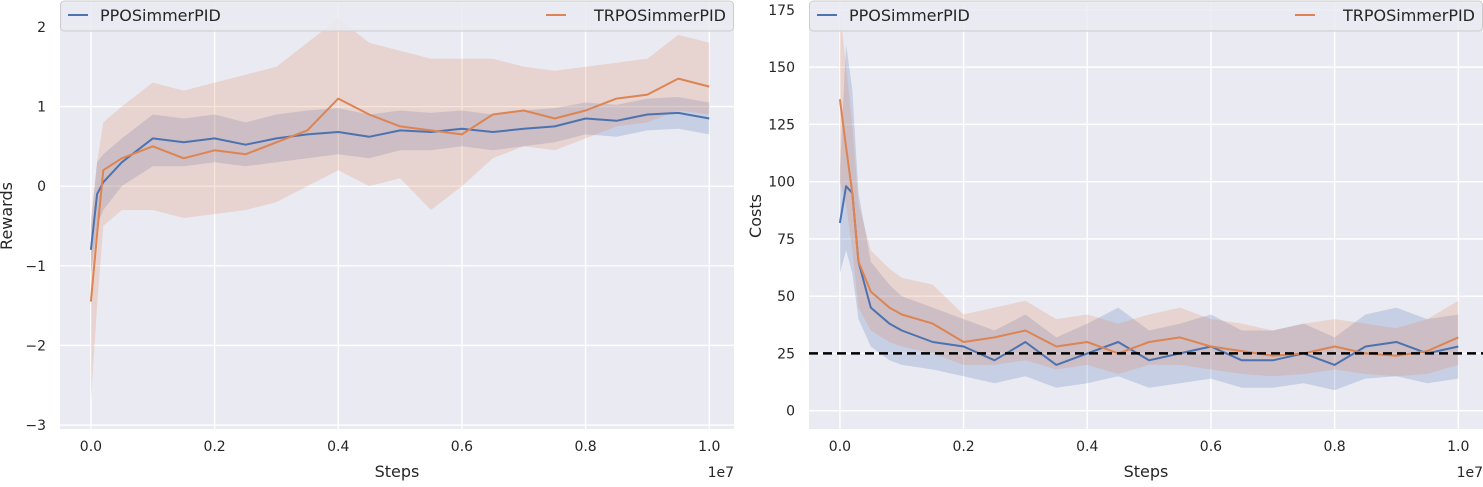 This screenshot has height=487, width=1483. Describe the element at coordinates (35, 267) in the screenshot. I see `y-tick-label: −1` at that location.